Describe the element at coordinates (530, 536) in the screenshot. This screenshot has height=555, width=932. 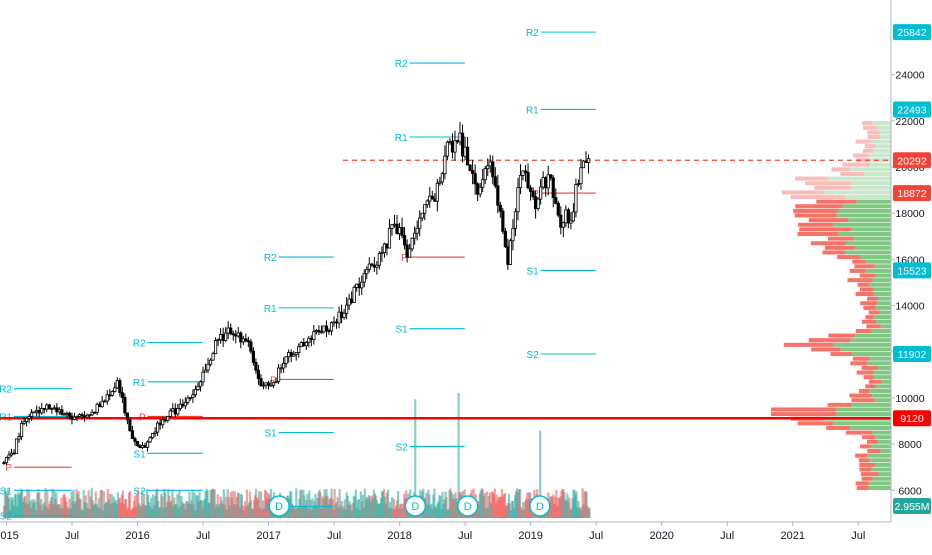
I see `time-tick-label: 2019` at that location.